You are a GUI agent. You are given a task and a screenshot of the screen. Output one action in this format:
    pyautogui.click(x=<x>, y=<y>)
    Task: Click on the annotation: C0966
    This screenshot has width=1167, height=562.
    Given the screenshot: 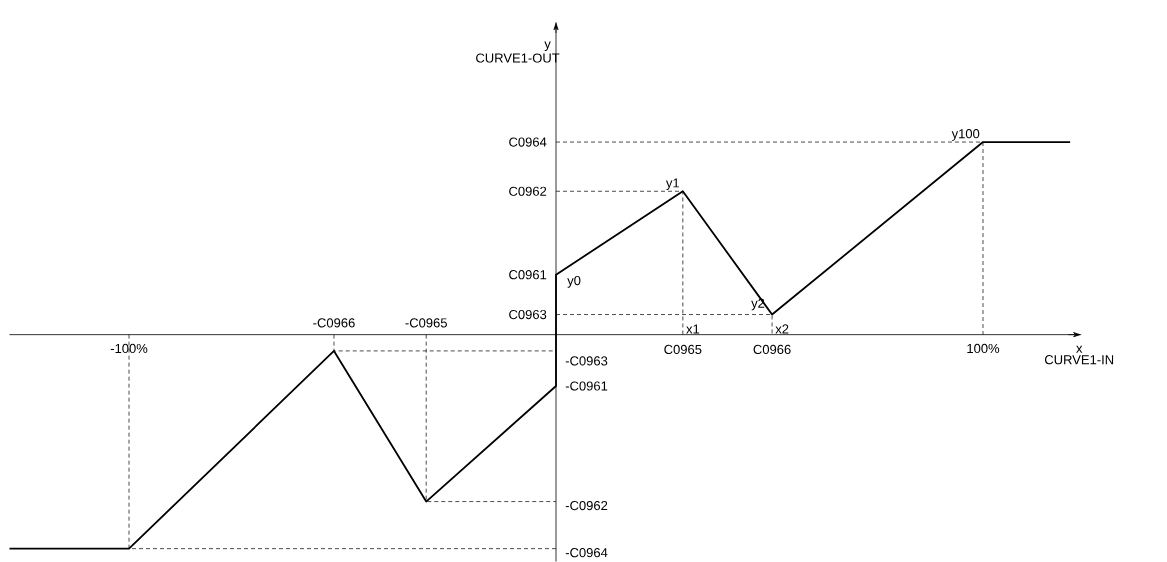 What is the action you would take?
    pyautogui.click(x=772, y=349)
    